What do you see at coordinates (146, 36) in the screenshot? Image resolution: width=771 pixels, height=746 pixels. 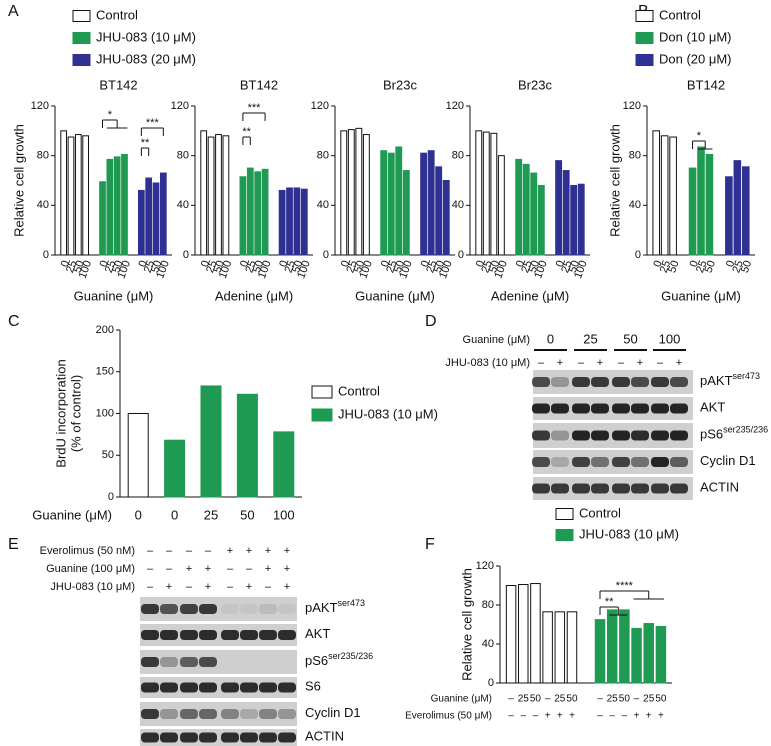 I see `legend-label: JHU-083 (10 μM)` at bounding box center [146, 36].